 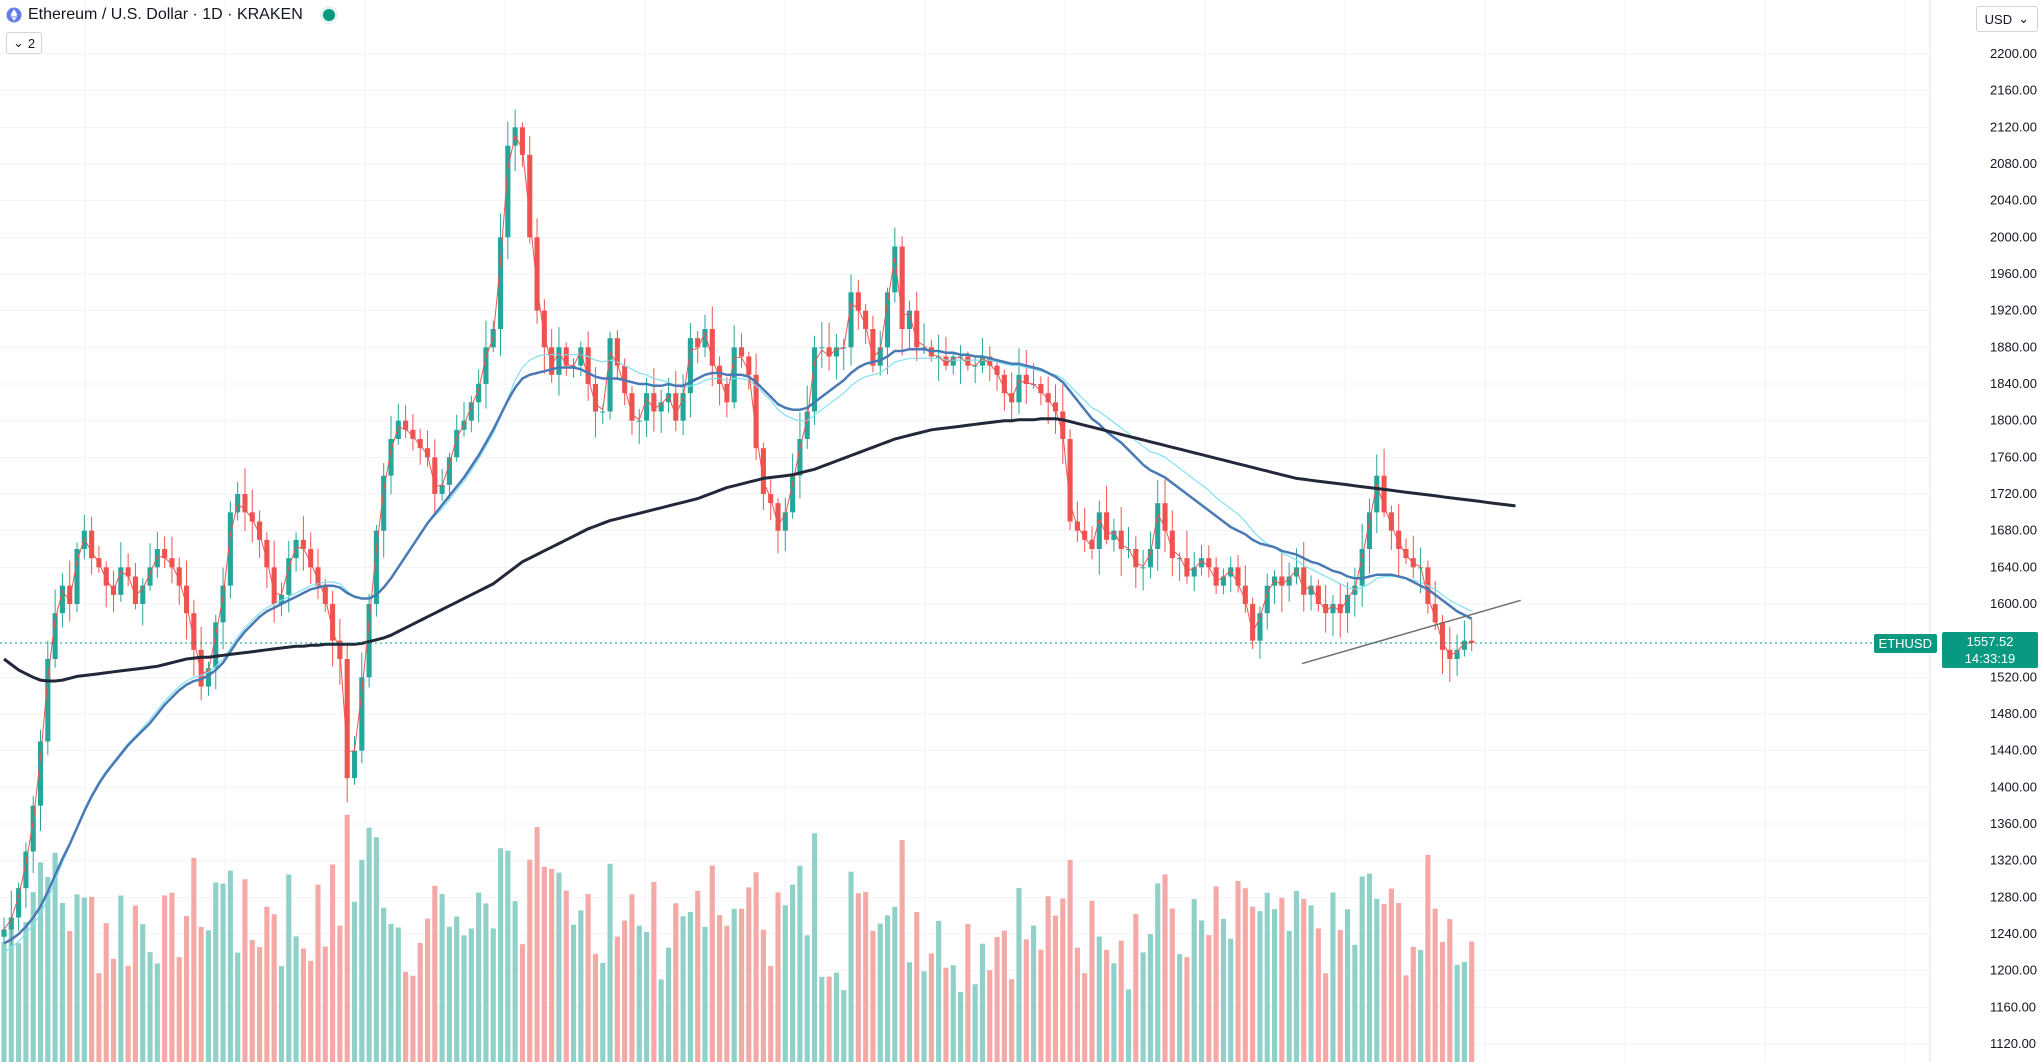 What do you see at coordinates (2013, 933) in the screenshot?
I see `y-tick-label: 1240.00` at bounding box center [2013, 933].